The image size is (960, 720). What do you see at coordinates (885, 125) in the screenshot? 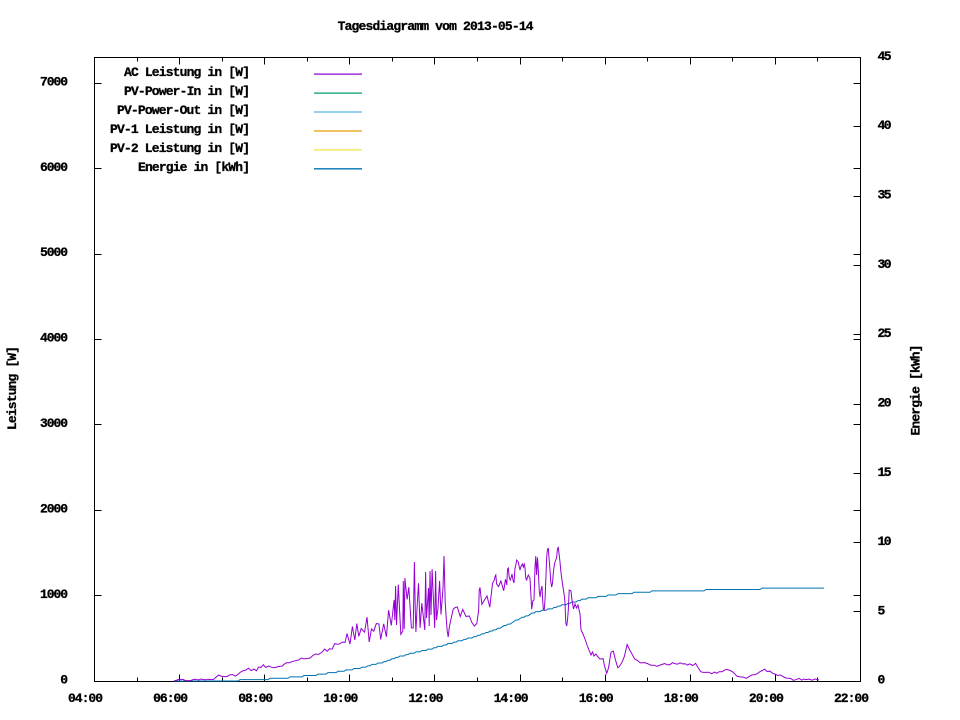
I see `svg-text: 40` at bounding box center [885, 125].